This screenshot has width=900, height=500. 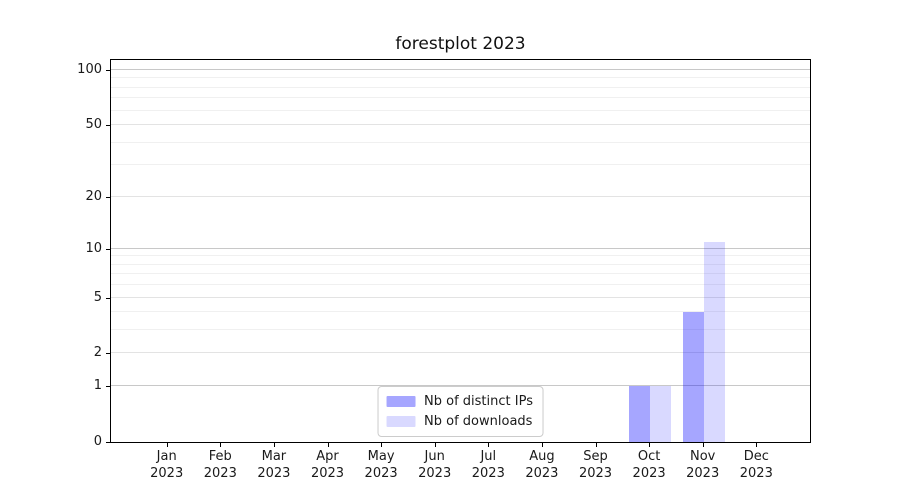 I want to click on x-tick-label-5: Jun 2023, so click(x=435, y=465).